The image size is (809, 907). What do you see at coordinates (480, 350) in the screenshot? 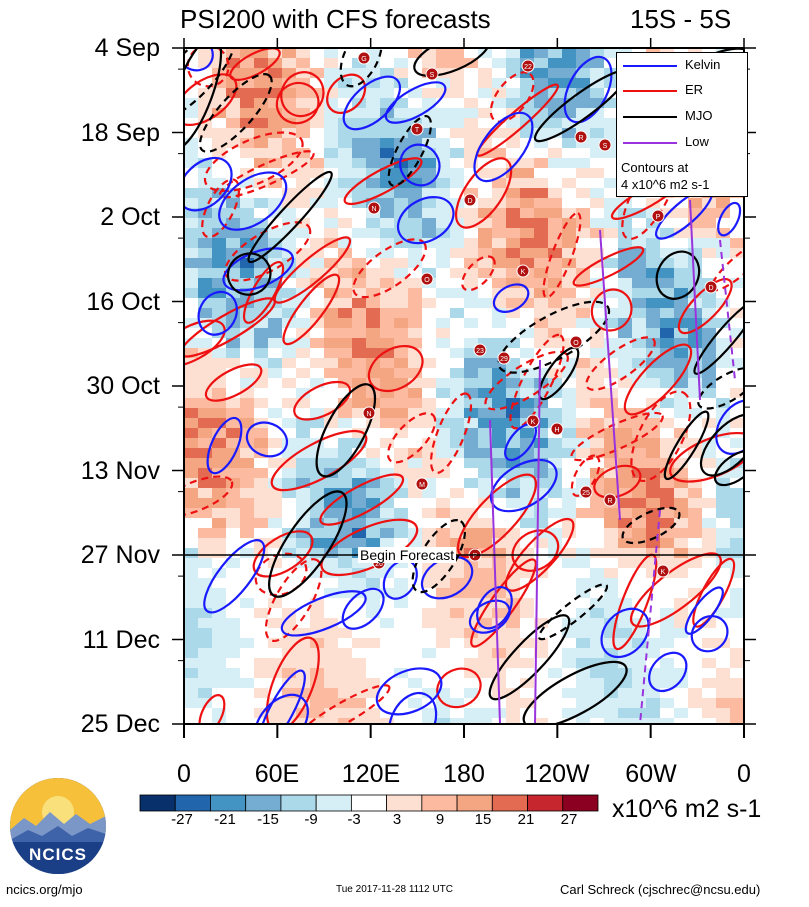
I see `storm-marker: 23` at bounding box center [480, 350].